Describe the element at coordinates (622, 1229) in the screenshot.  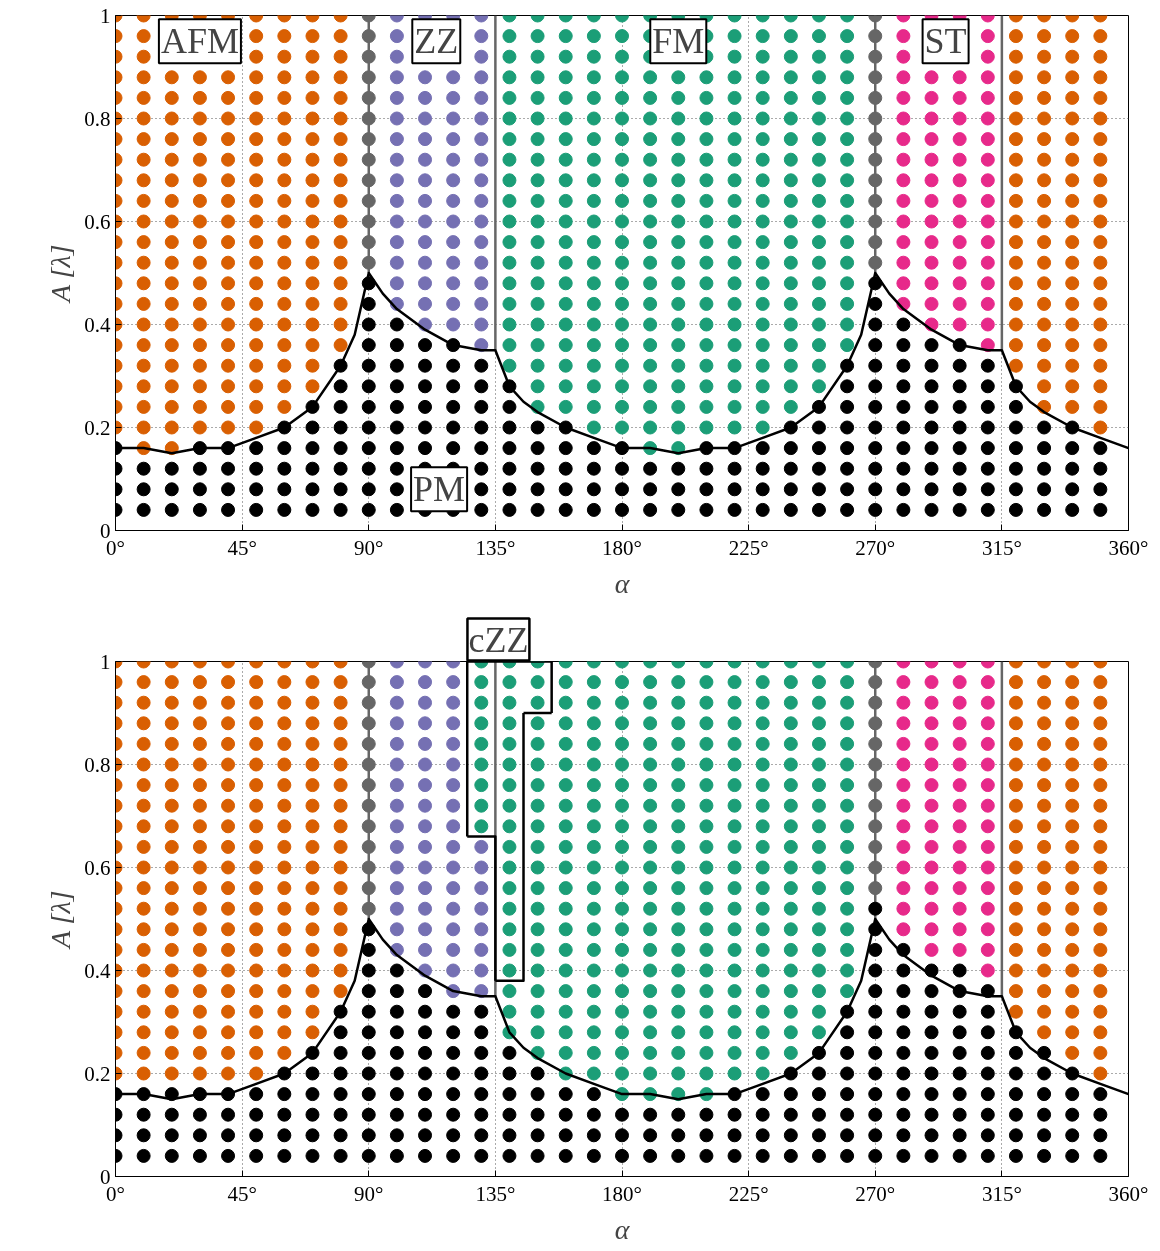
I see `x-axis-title: α` at that location.